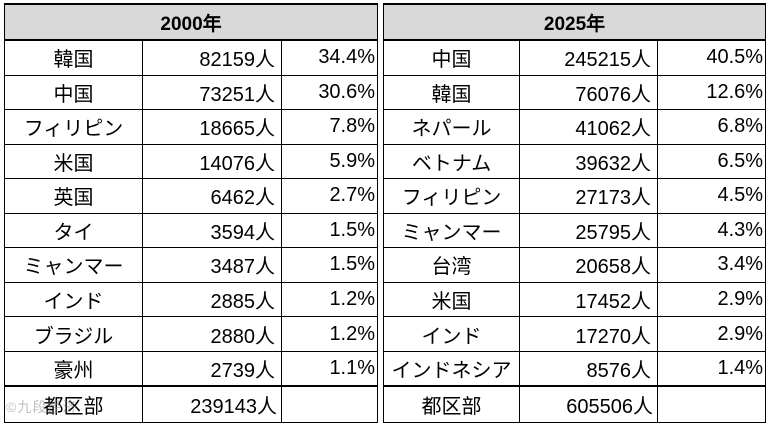  What do you see at coordinates (329, 127) in the screenshot?
I see `share-percent: 7.8%` at bounding box center [329, 127].